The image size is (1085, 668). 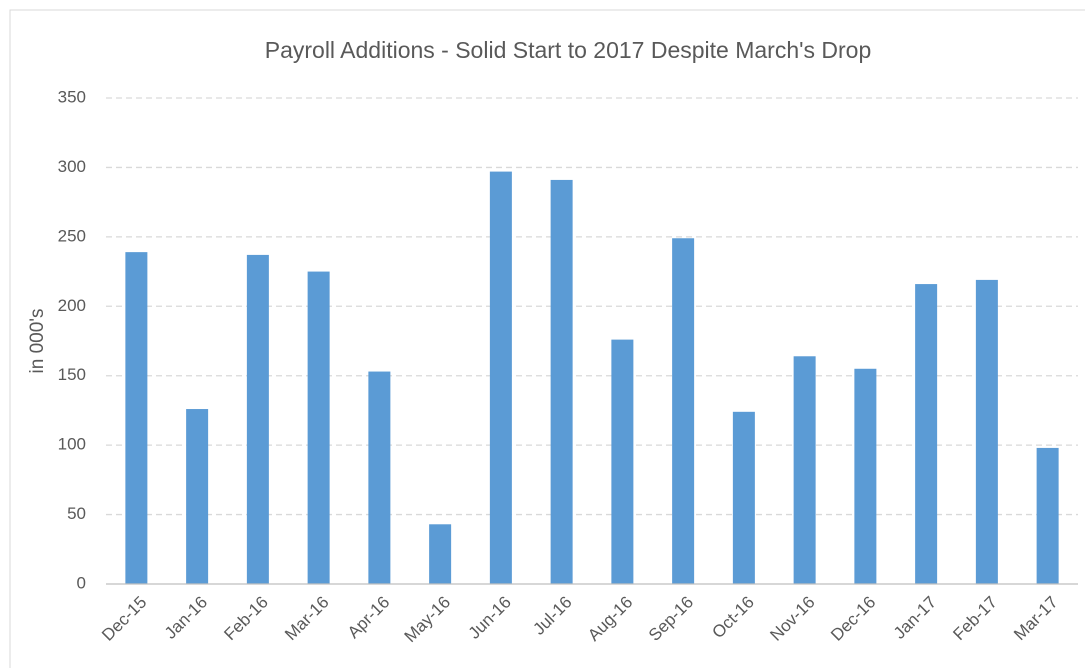 What do you see at coordinates (37, 341) in the screenshot?
I see `y-axis-label: in 000's` at bounding box center [37, 341].